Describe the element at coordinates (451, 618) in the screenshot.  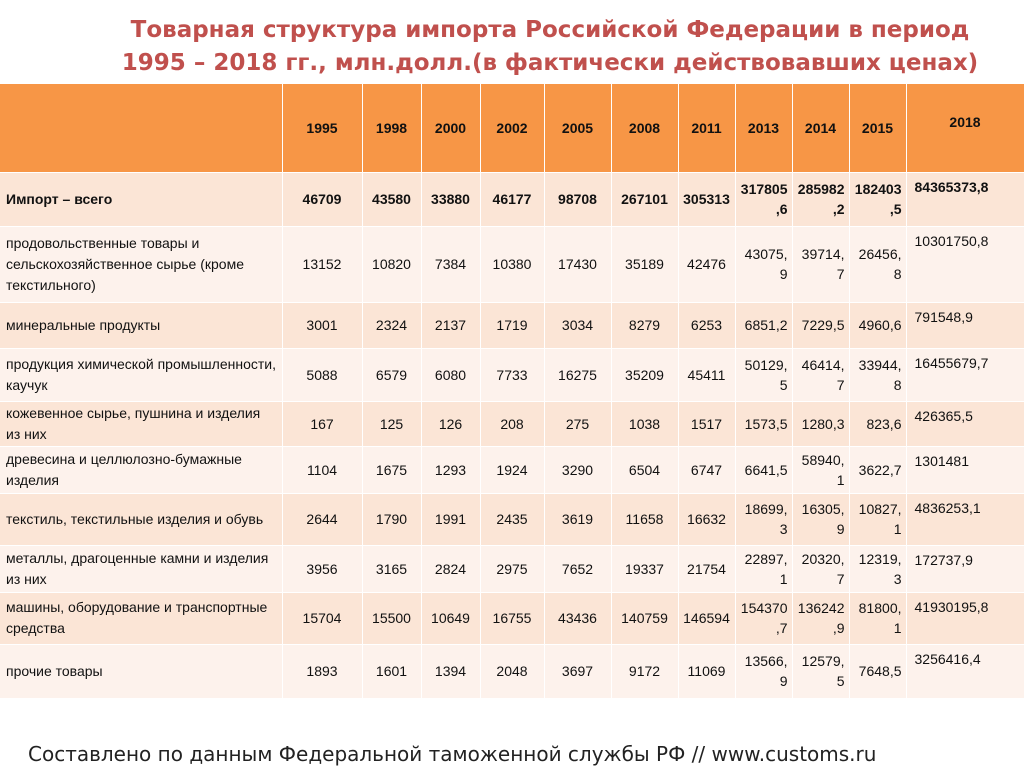
I see `value-cell: 10649` at that location.